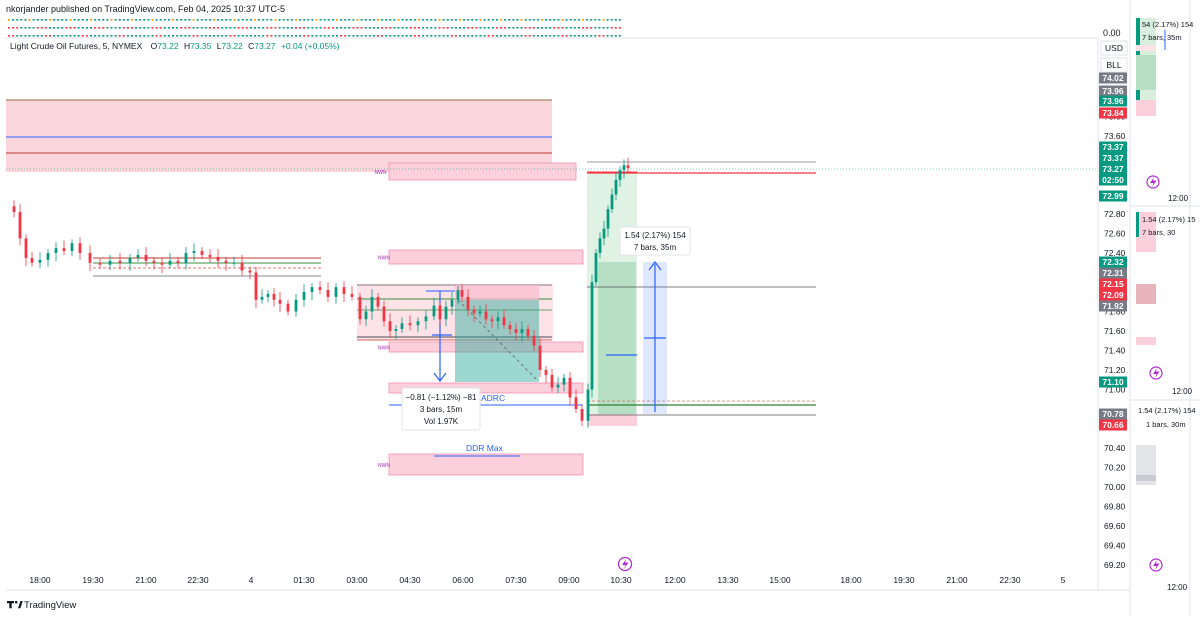 This screenshot has height=622, width=1200. What do you see at coordinates (655, 235) in the screenshot?
I see `rise-label-line: 1.54 (2.17%) 154` at bounding box center [655, 235].